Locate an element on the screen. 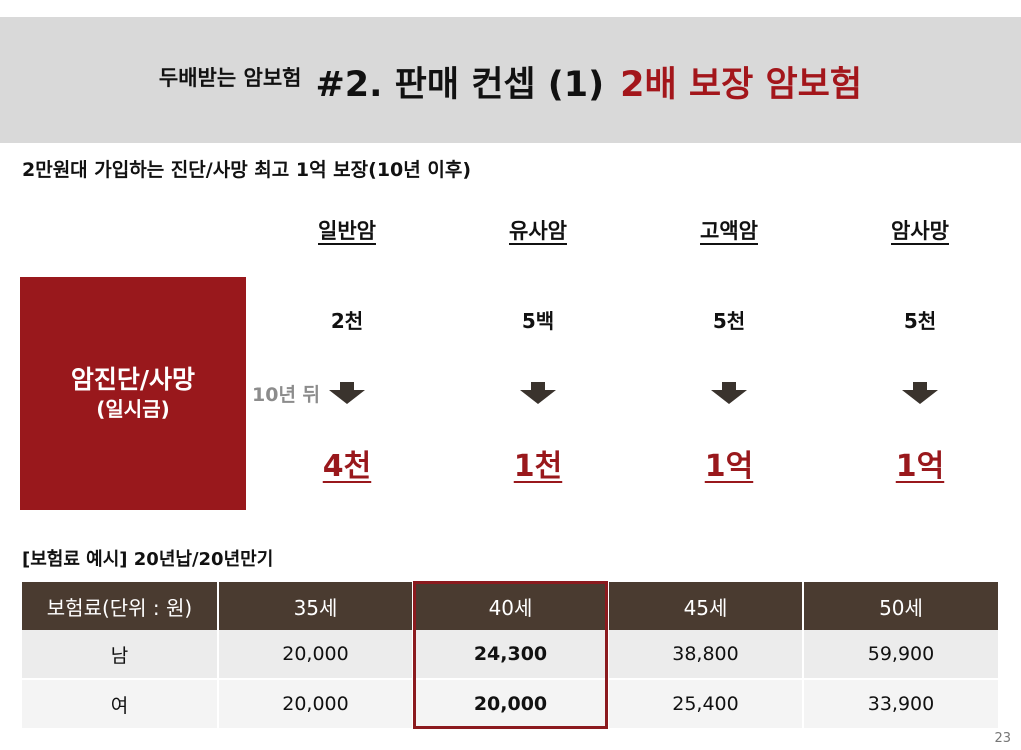  amount-before-high-cost-cancer: 5천 is located at coordinates (729, 321).